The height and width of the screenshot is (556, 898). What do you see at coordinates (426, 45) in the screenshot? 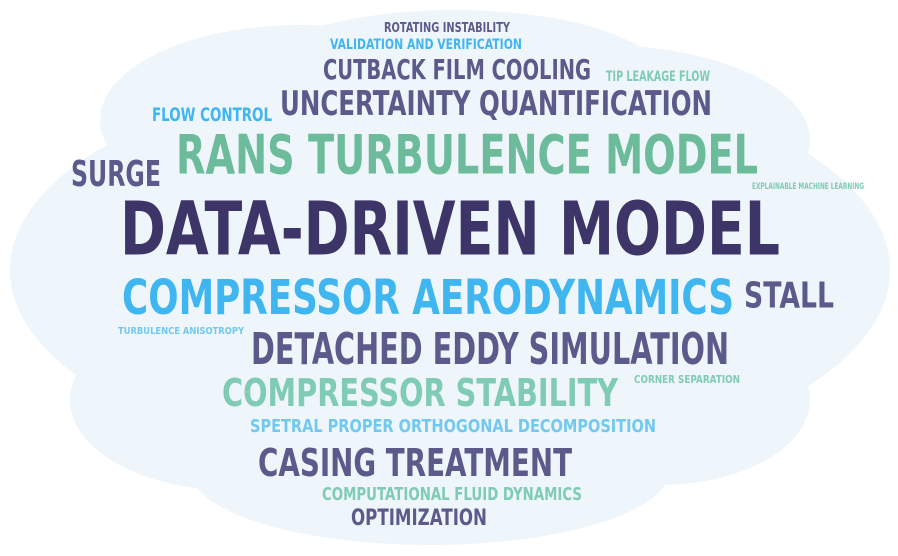
I see `word-validation-and-verification: VALIDATION AND VERIFICATION` at bounding box center [426, 45].